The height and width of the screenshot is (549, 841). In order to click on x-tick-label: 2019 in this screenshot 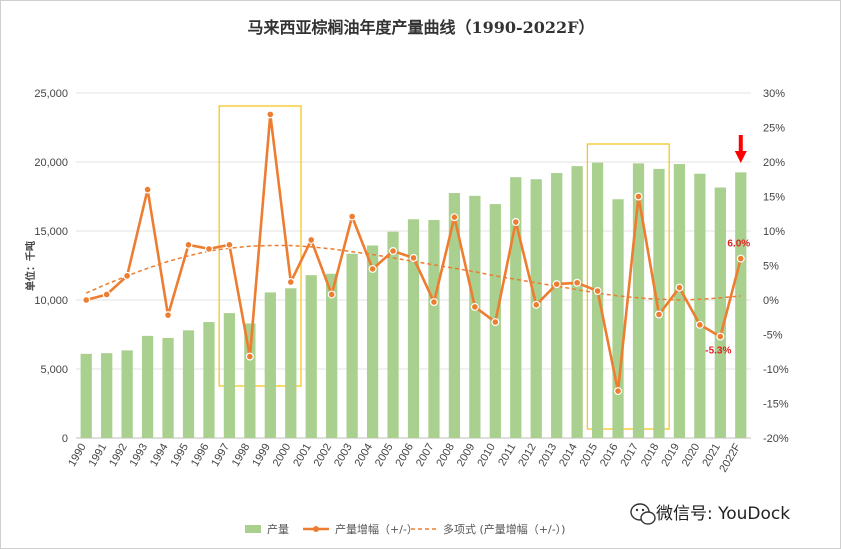, I will do `click(670, 455)`.